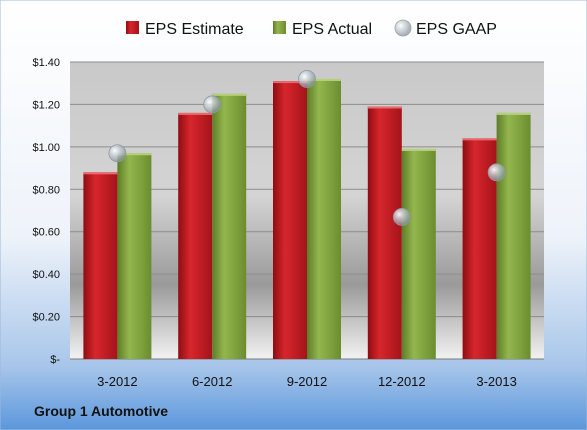 This screenshot has width=587, height=430. Describe the element at coordinates (194, 29) in the screenshot. I see `legend-label-estimate: EPS Estimate` at that location.